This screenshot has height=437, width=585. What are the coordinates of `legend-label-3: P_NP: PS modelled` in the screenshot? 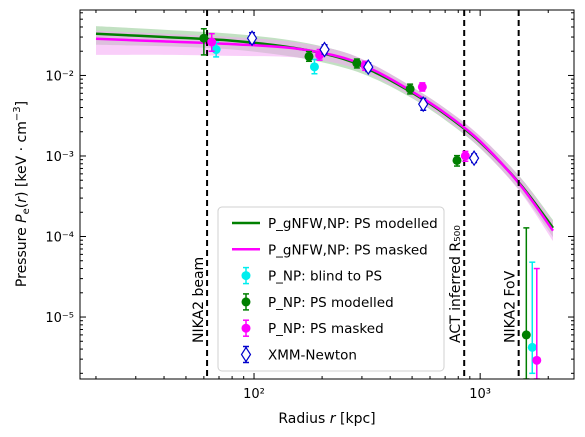 It's located at (331, 303).